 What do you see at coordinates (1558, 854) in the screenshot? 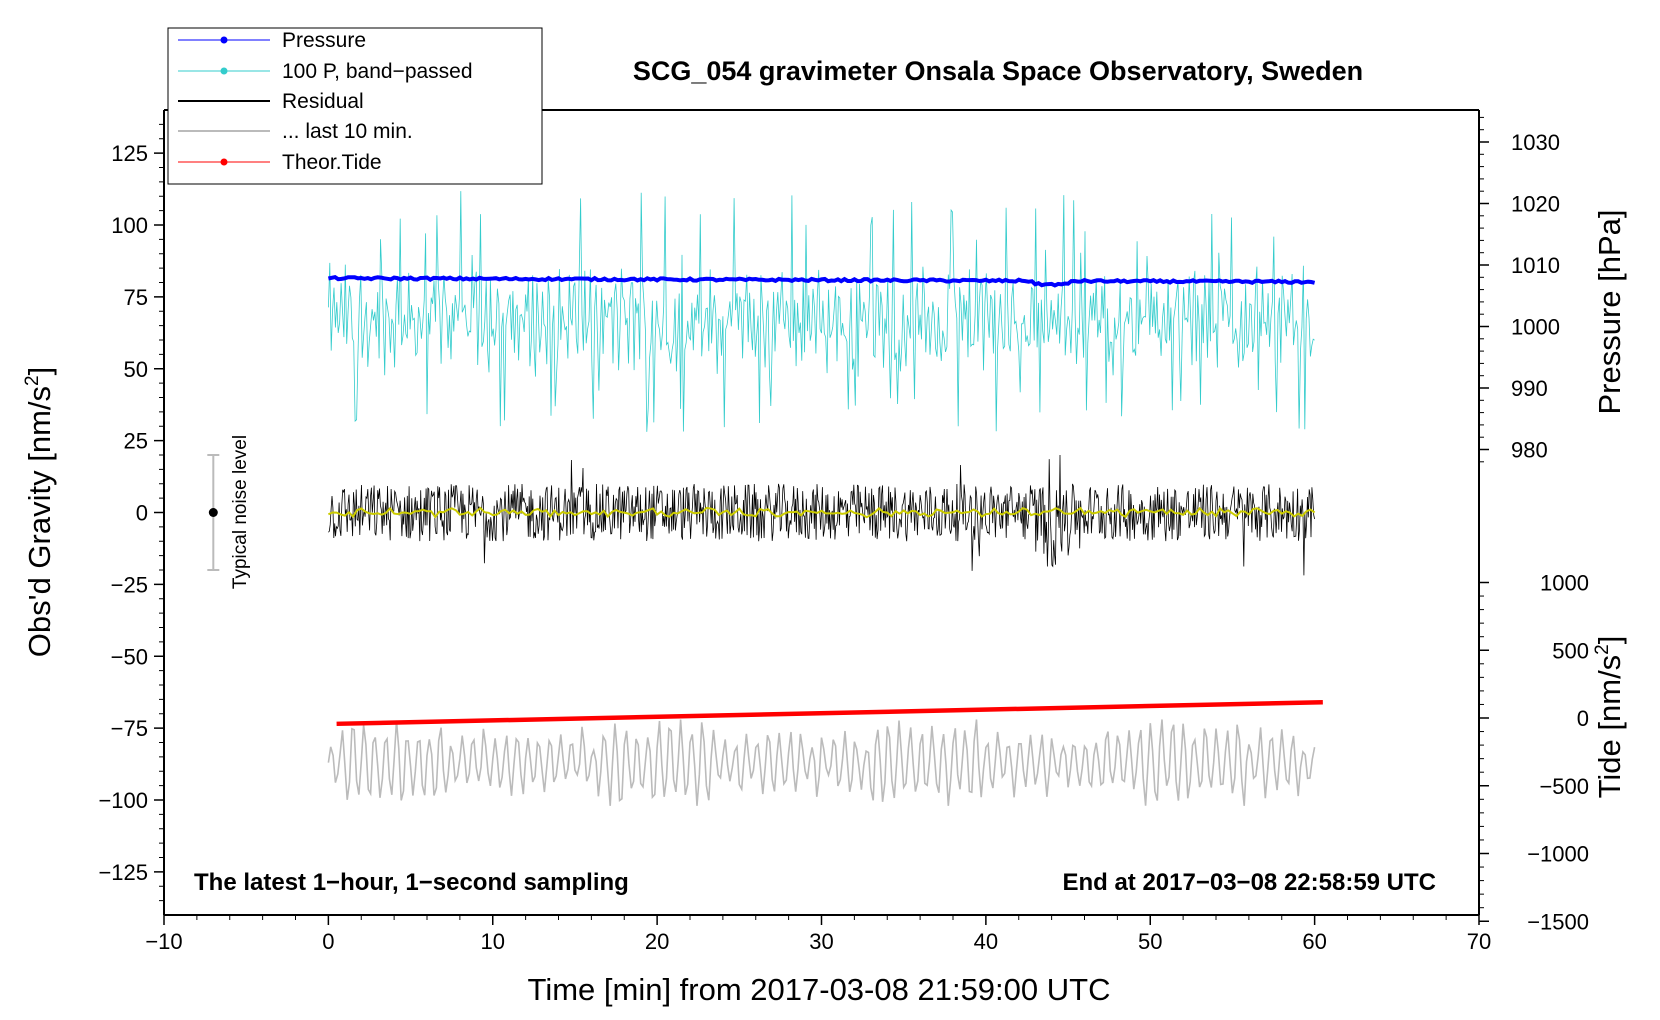
I see `y-tick-label-tide: −1000` at bounding box center [1558, 854].